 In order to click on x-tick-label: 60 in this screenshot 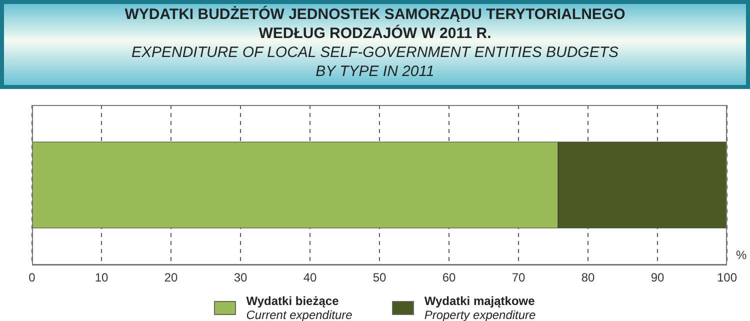, I will do `click(449, 277)`.